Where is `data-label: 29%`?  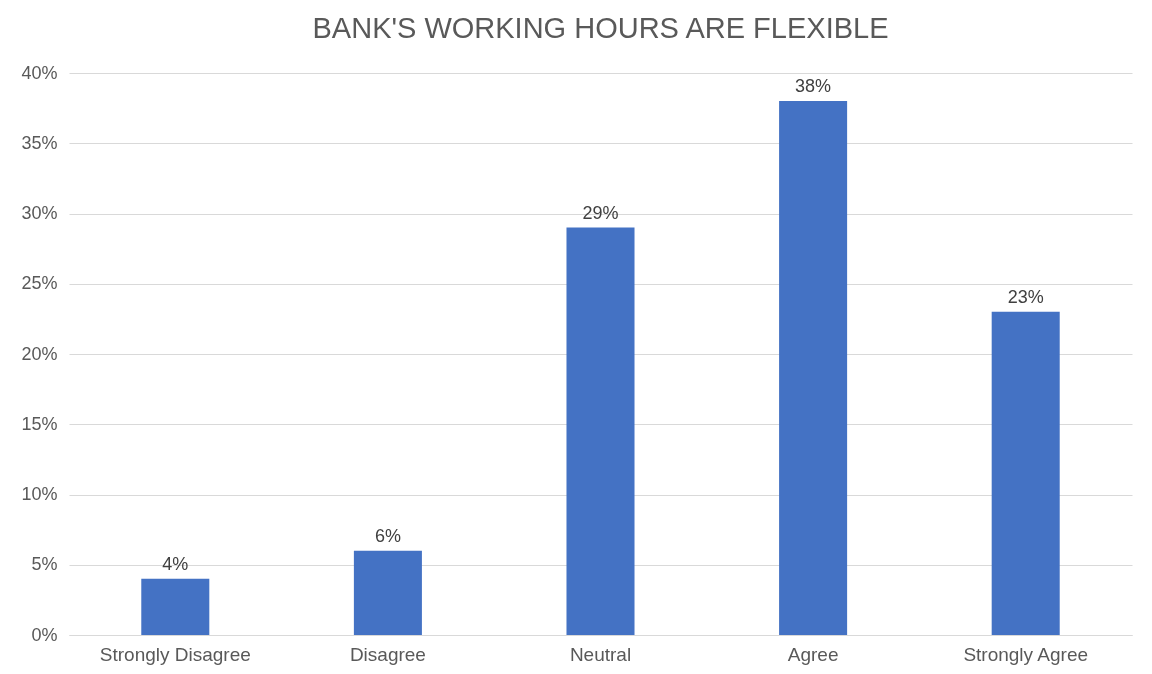
data-label: 29% is located at coordinates (600, 212).